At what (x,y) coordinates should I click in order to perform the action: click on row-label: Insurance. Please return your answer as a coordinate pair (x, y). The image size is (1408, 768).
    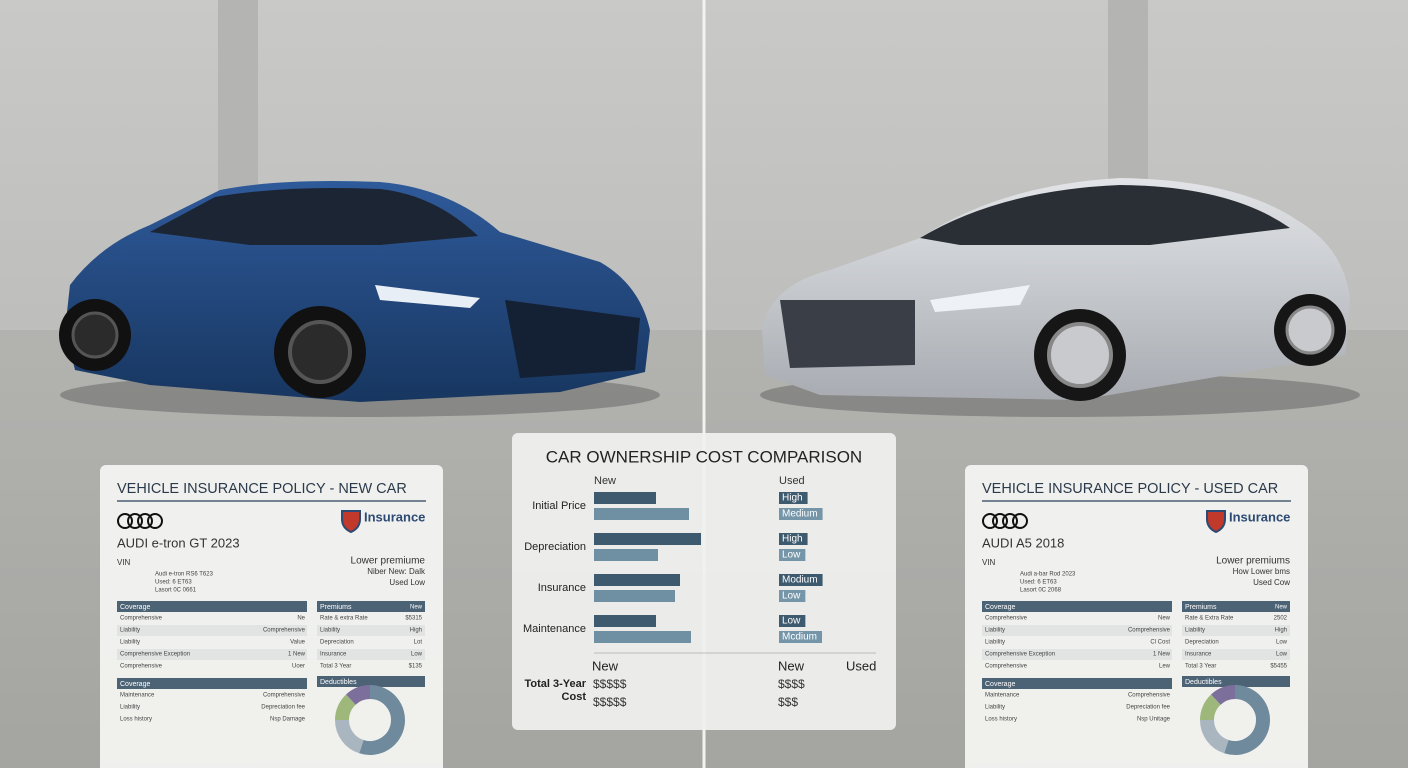
    Looking at the image, I should click on (562, 588).